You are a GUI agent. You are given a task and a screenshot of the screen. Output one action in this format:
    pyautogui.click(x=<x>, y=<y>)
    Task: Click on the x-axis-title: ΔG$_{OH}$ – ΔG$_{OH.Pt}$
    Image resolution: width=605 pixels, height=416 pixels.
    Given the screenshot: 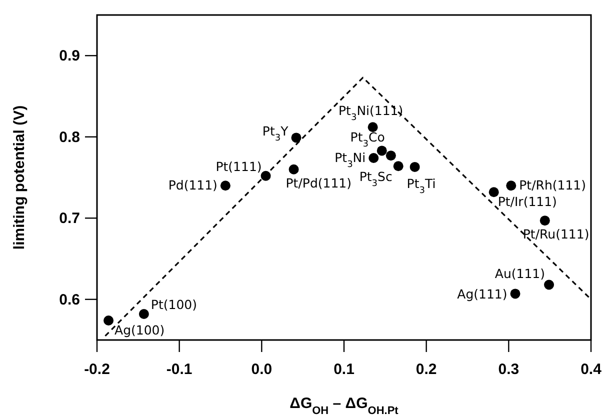 What is the action you would take?
    pyautogui.click(x=344, y=405)
    